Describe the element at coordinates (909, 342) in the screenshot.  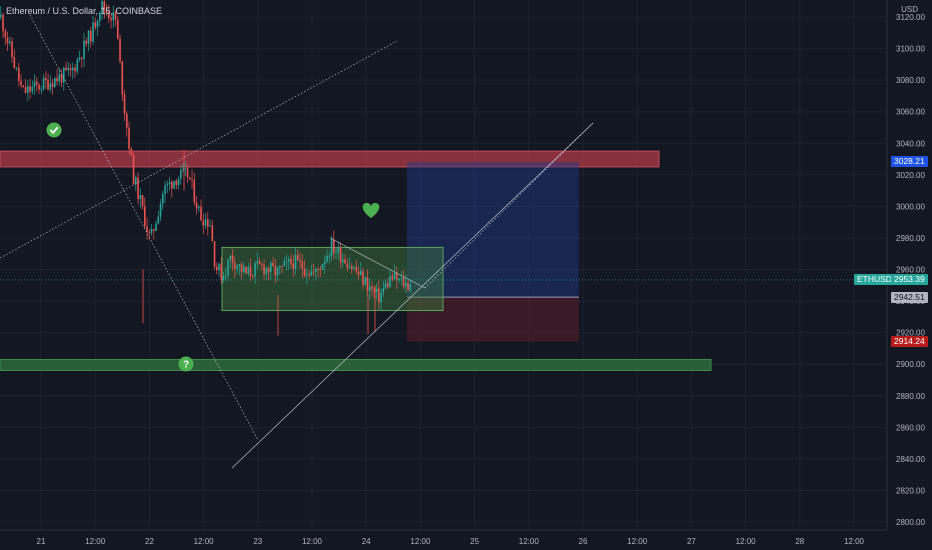
I see `stop-price-tag: 2914.24` at that location.